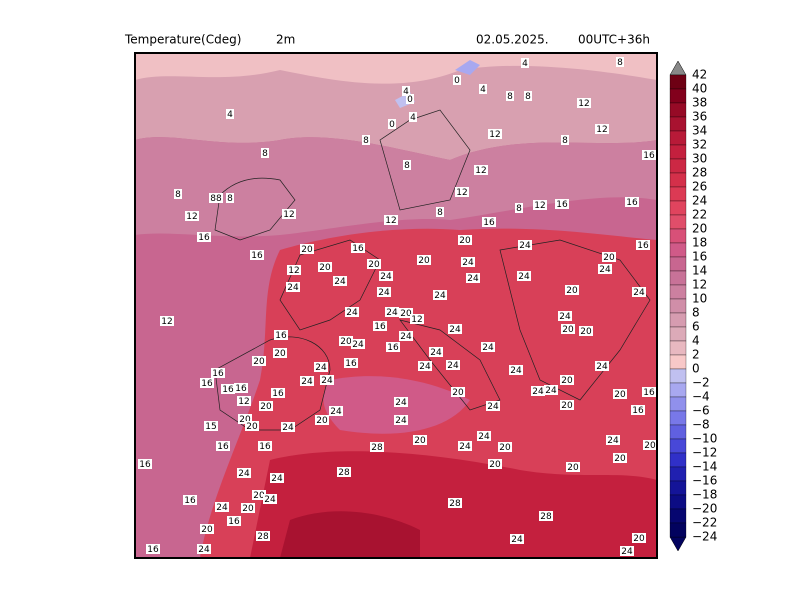 This screenshot has height=616, width=792. Describe the element at coordinates (701, 411) in the screenshot. I see `colorbar-label: −6` at that location.